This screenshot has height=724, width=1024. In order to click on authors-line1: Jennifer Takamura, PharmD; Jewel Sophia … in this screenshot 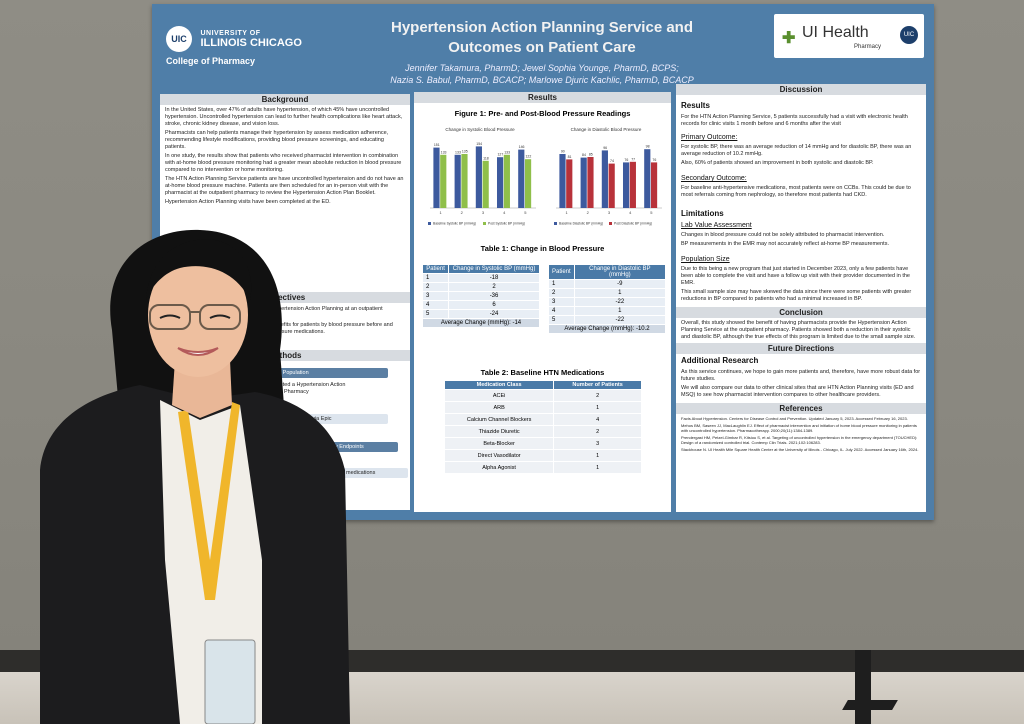, I will do `click(542, 68)`.